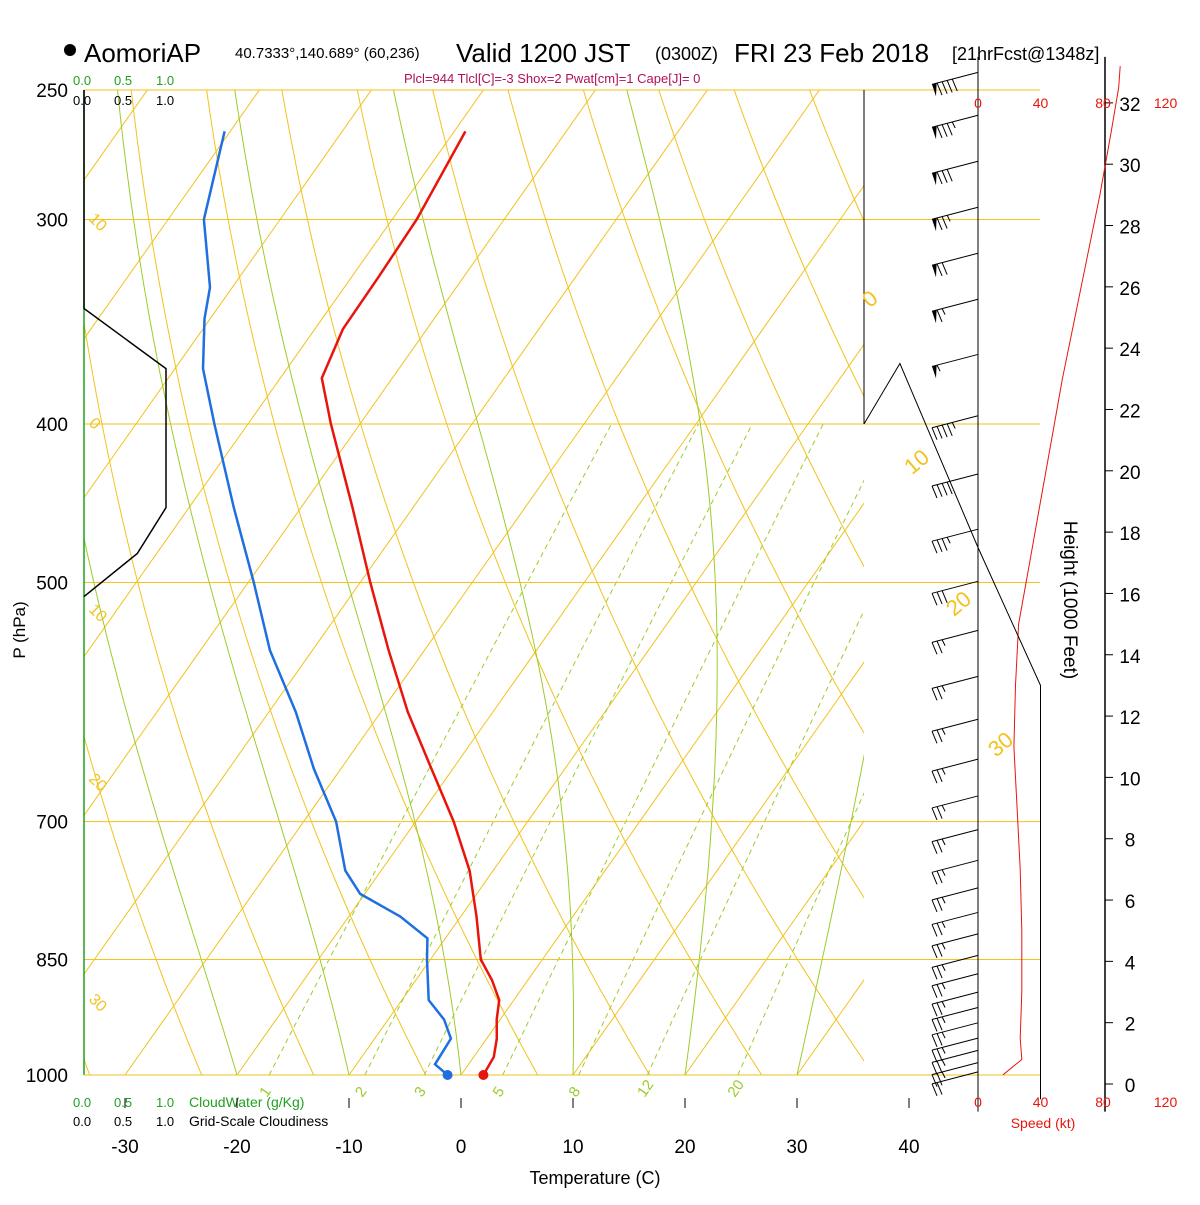 The height and width of the screenshot is (1205, 1200). What do you see at coordinates (125, 343) in the screenshot?
I see `cloudiness-line` at bounding box center [125, 343].